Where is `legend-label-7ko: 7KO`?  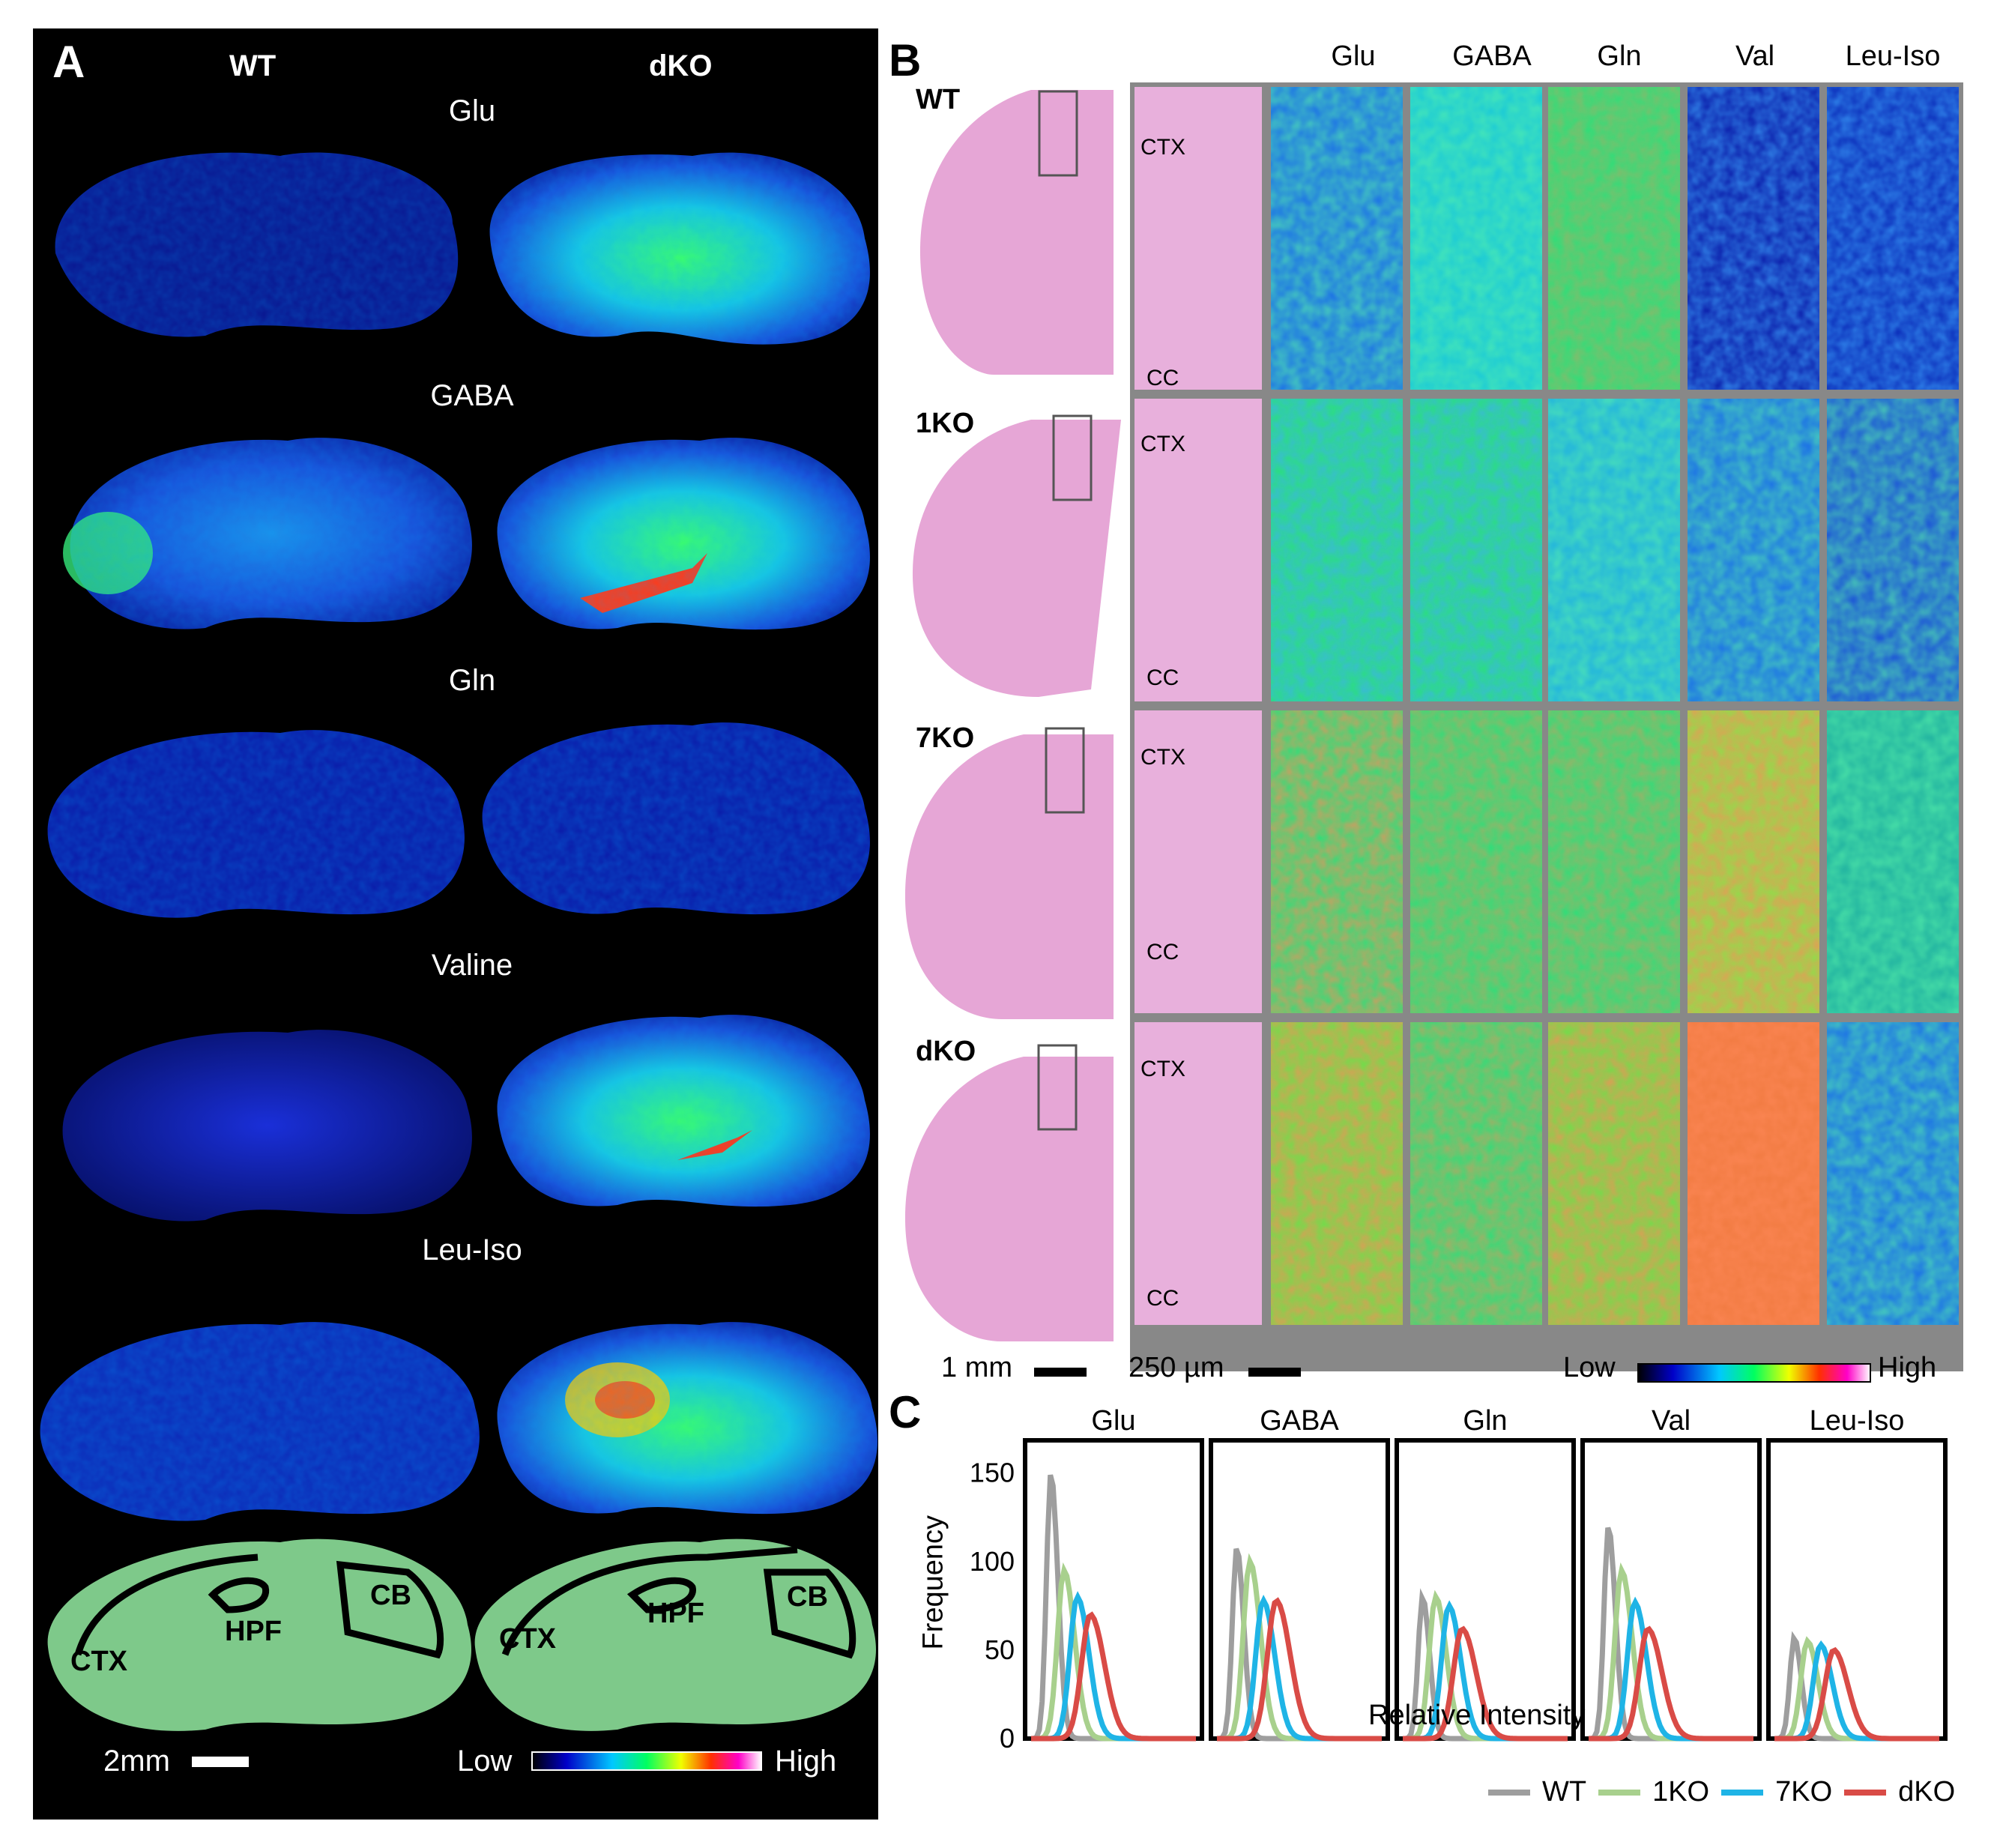
legend-label-7ko: 7KO is located at coordinates (1804, 1792).